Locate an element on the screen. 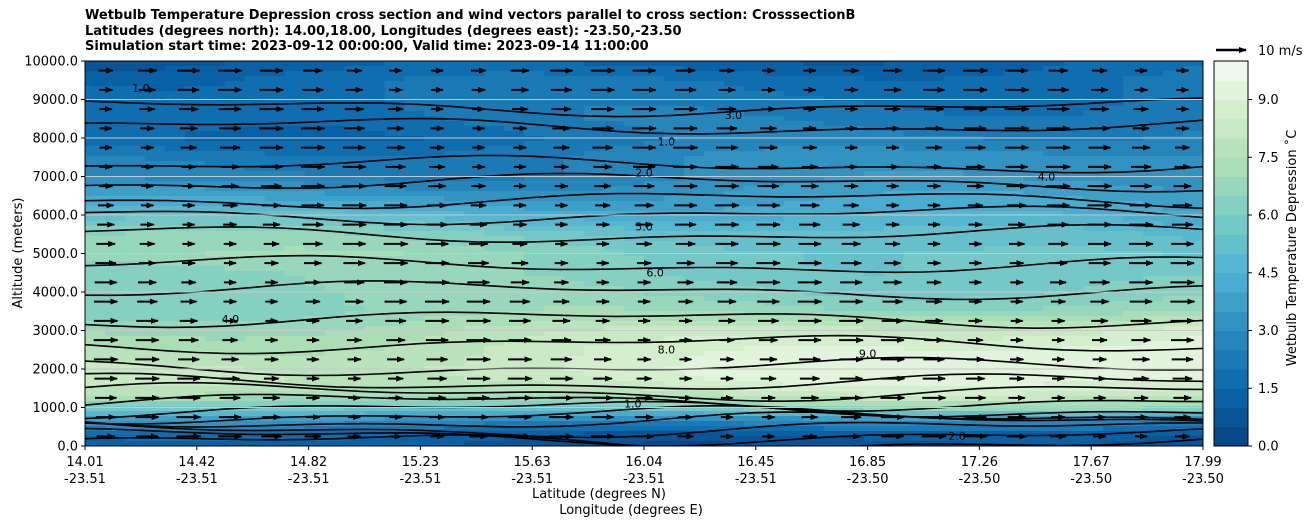 The width and height of the screenshot is (1312, 526). colorbar-tick-label: 3.0 is located at coordinates (1268, 331).